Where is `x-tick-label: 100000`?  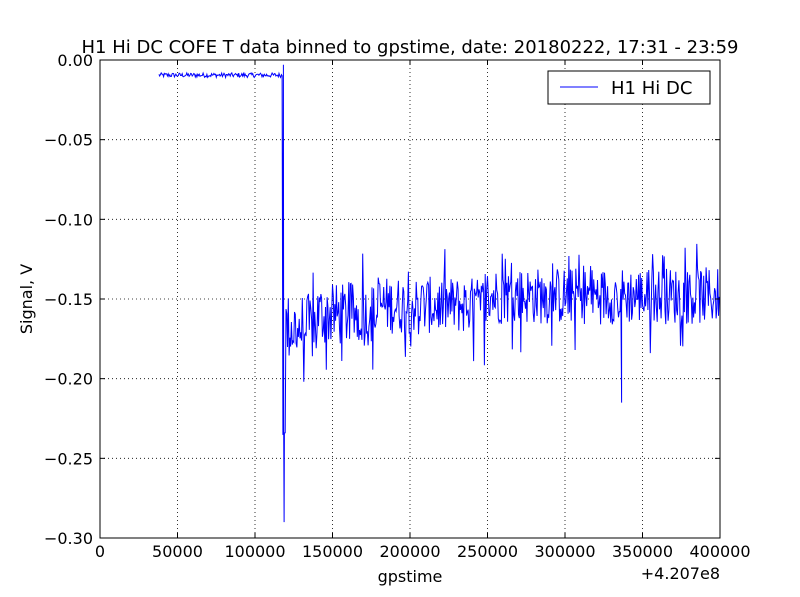
x-tick-label: 100000 is located at coordinates (254, 551).